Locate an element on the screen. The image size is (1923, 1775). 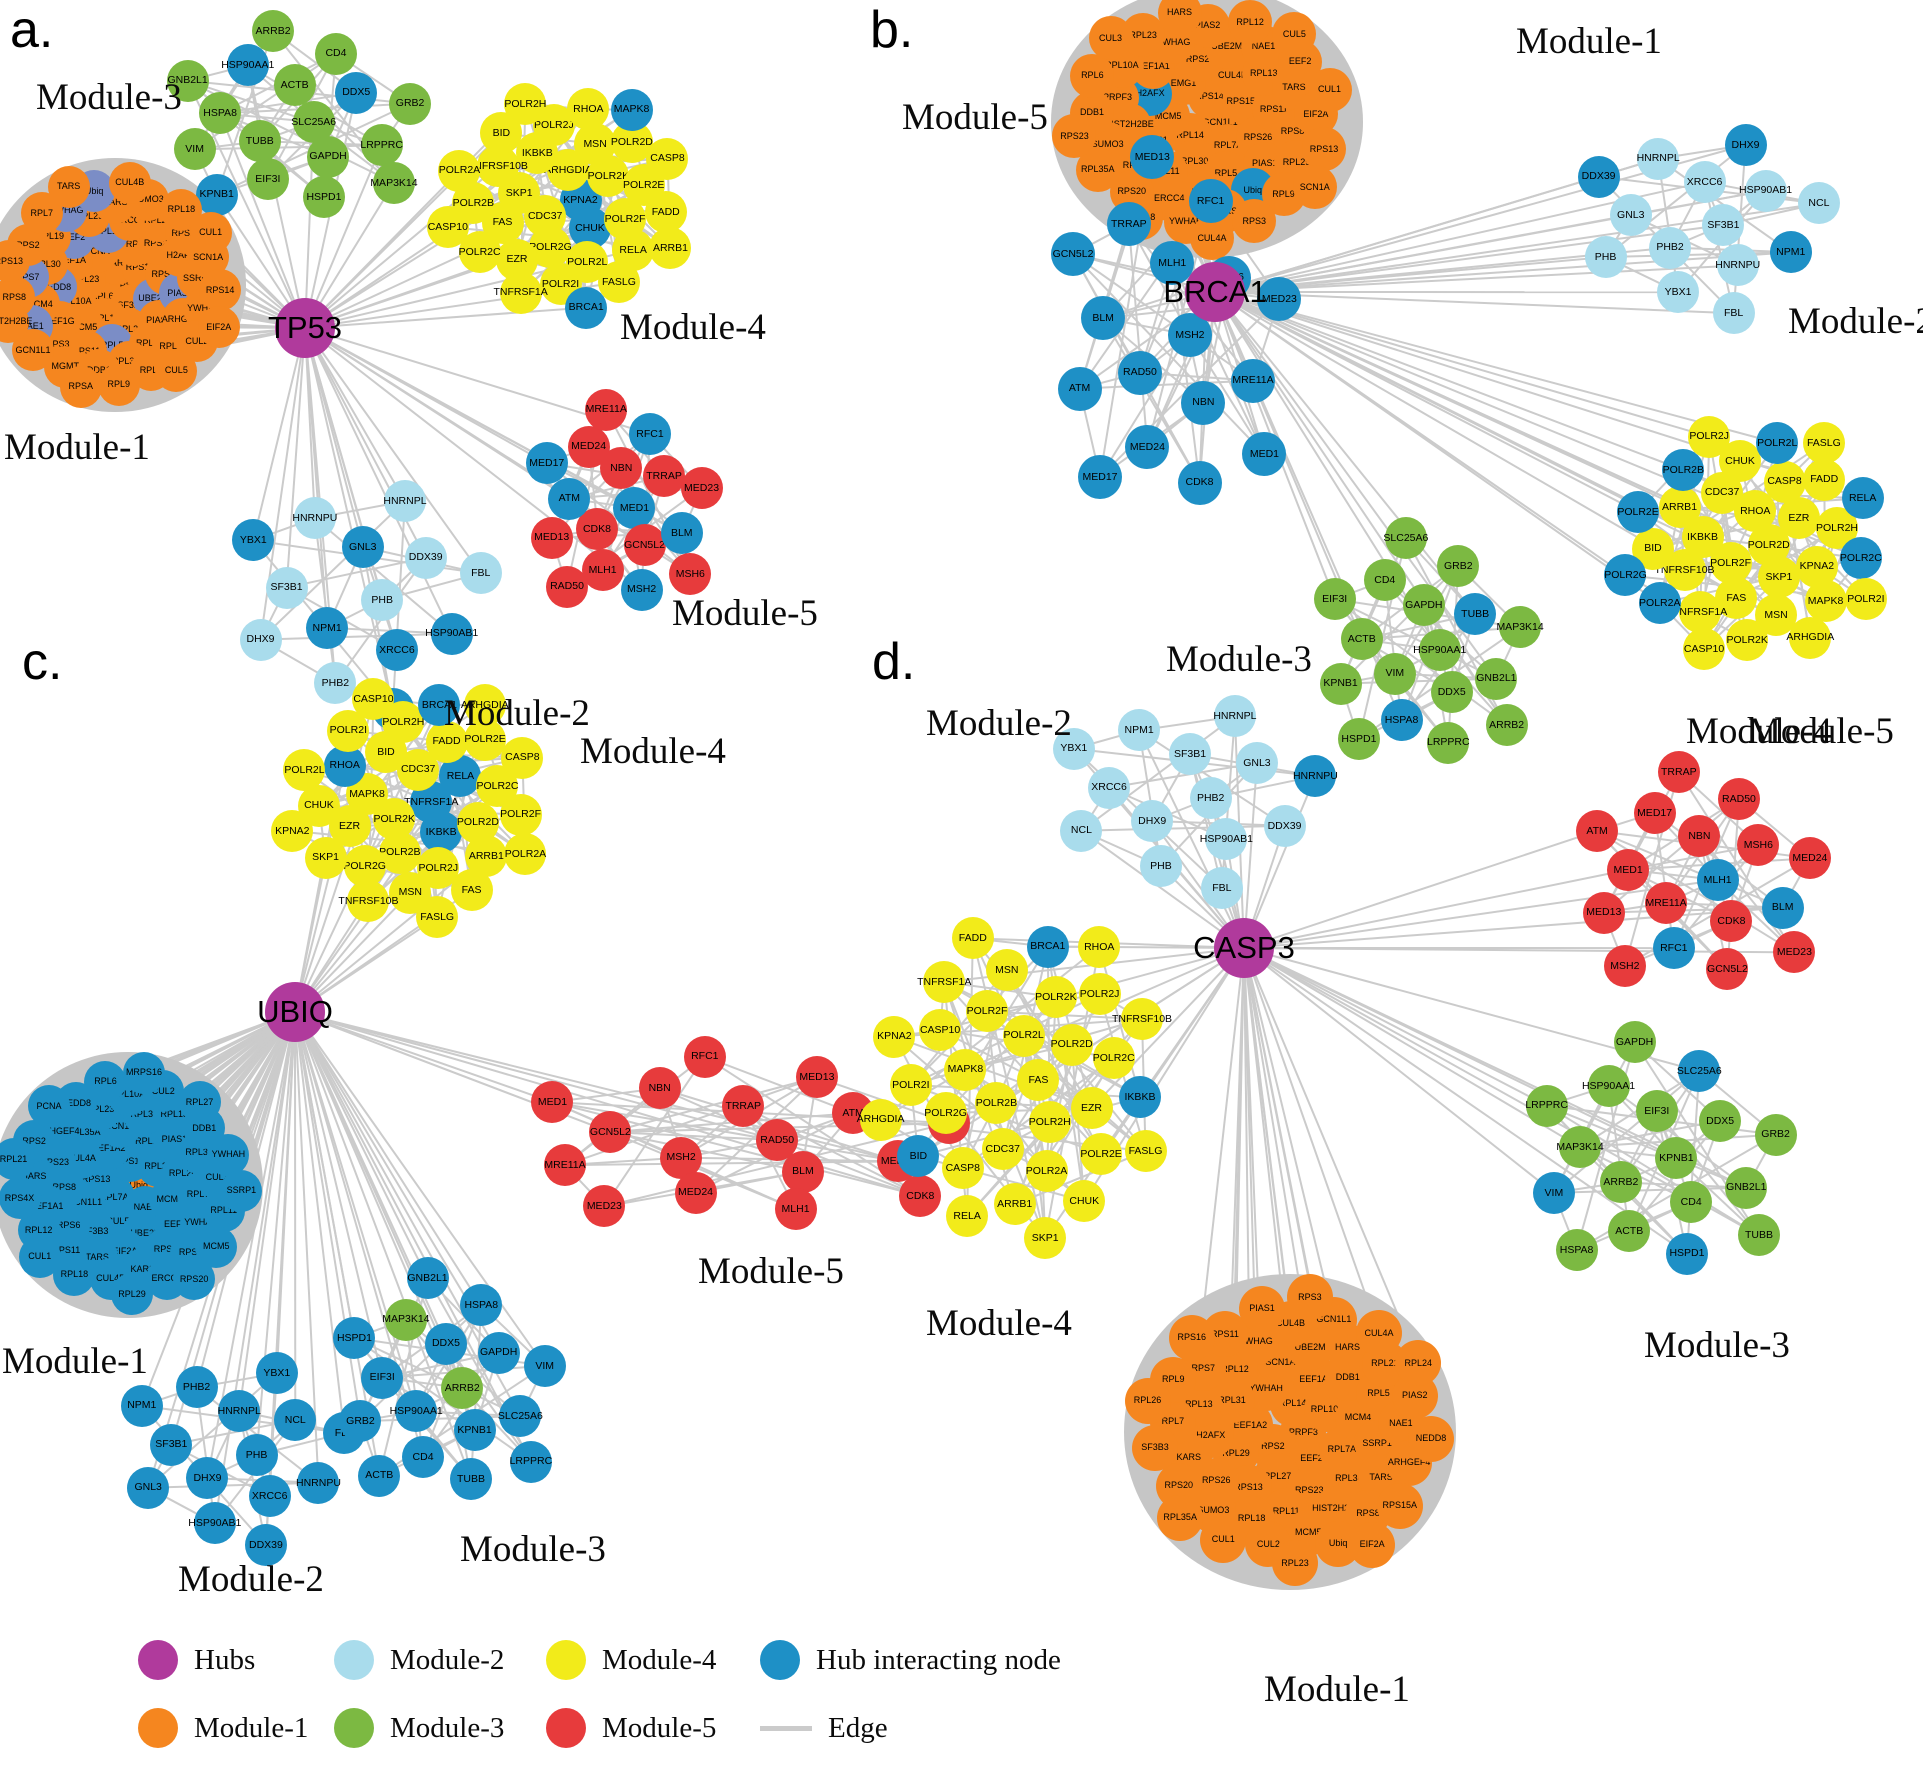
node-mrps16: MRPS16 is located at coordinates (143, 1072).